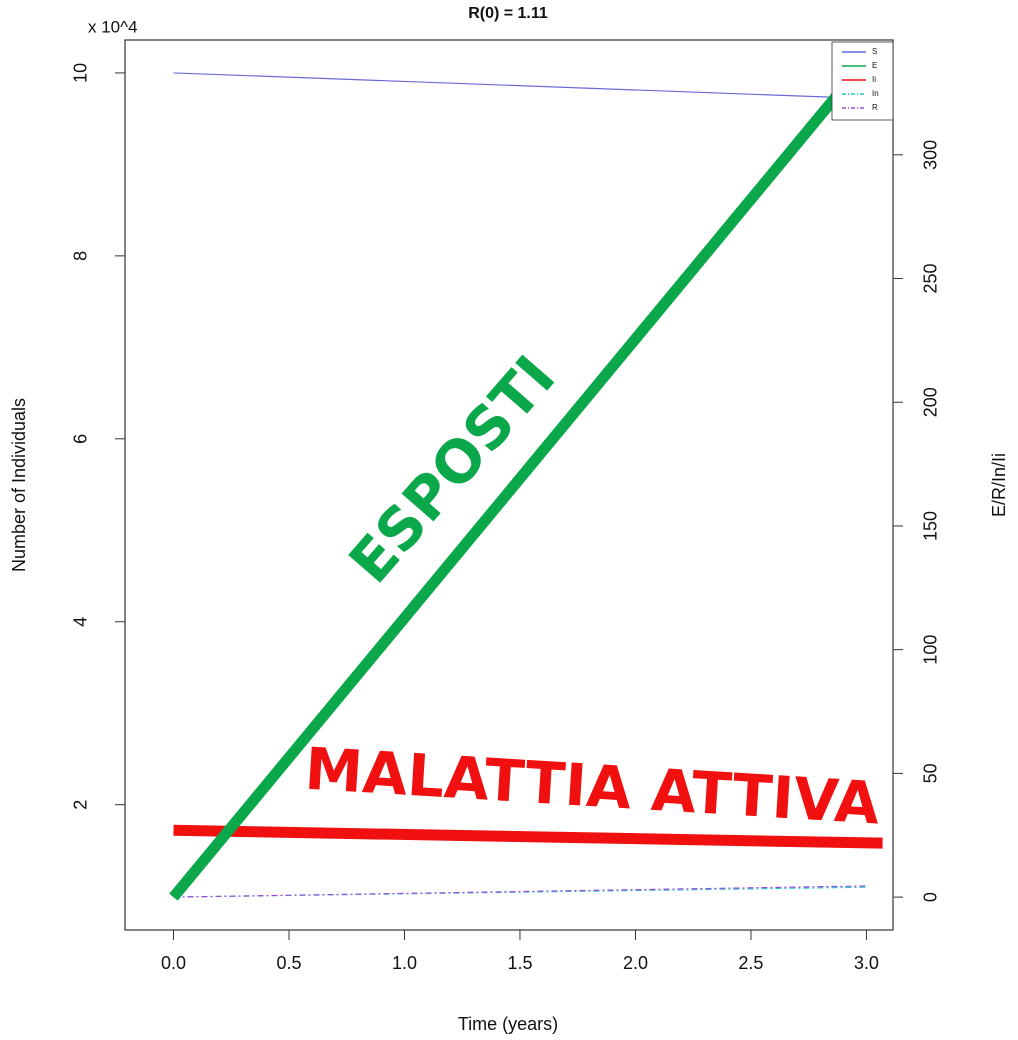 This screenshot has width=1018, height=1040. What do you see at coordinates (519, 963) in the screenshot?
I see `x-tick-label: 1.5` at bounding box center [519, 963].